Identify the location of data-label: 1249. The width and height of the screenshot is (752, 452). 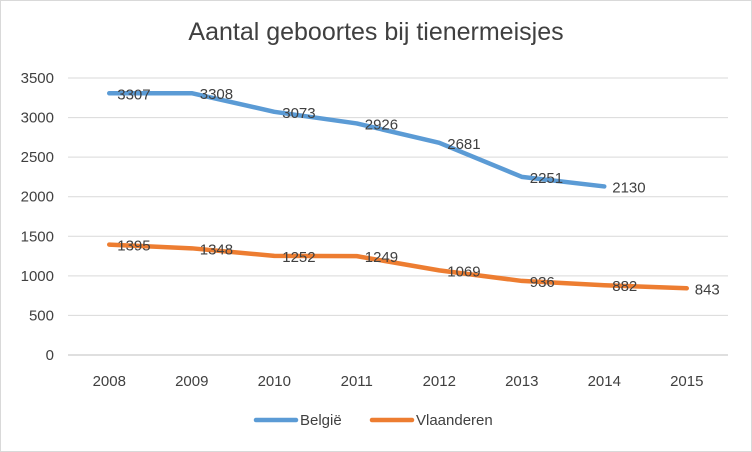
(381, 257).